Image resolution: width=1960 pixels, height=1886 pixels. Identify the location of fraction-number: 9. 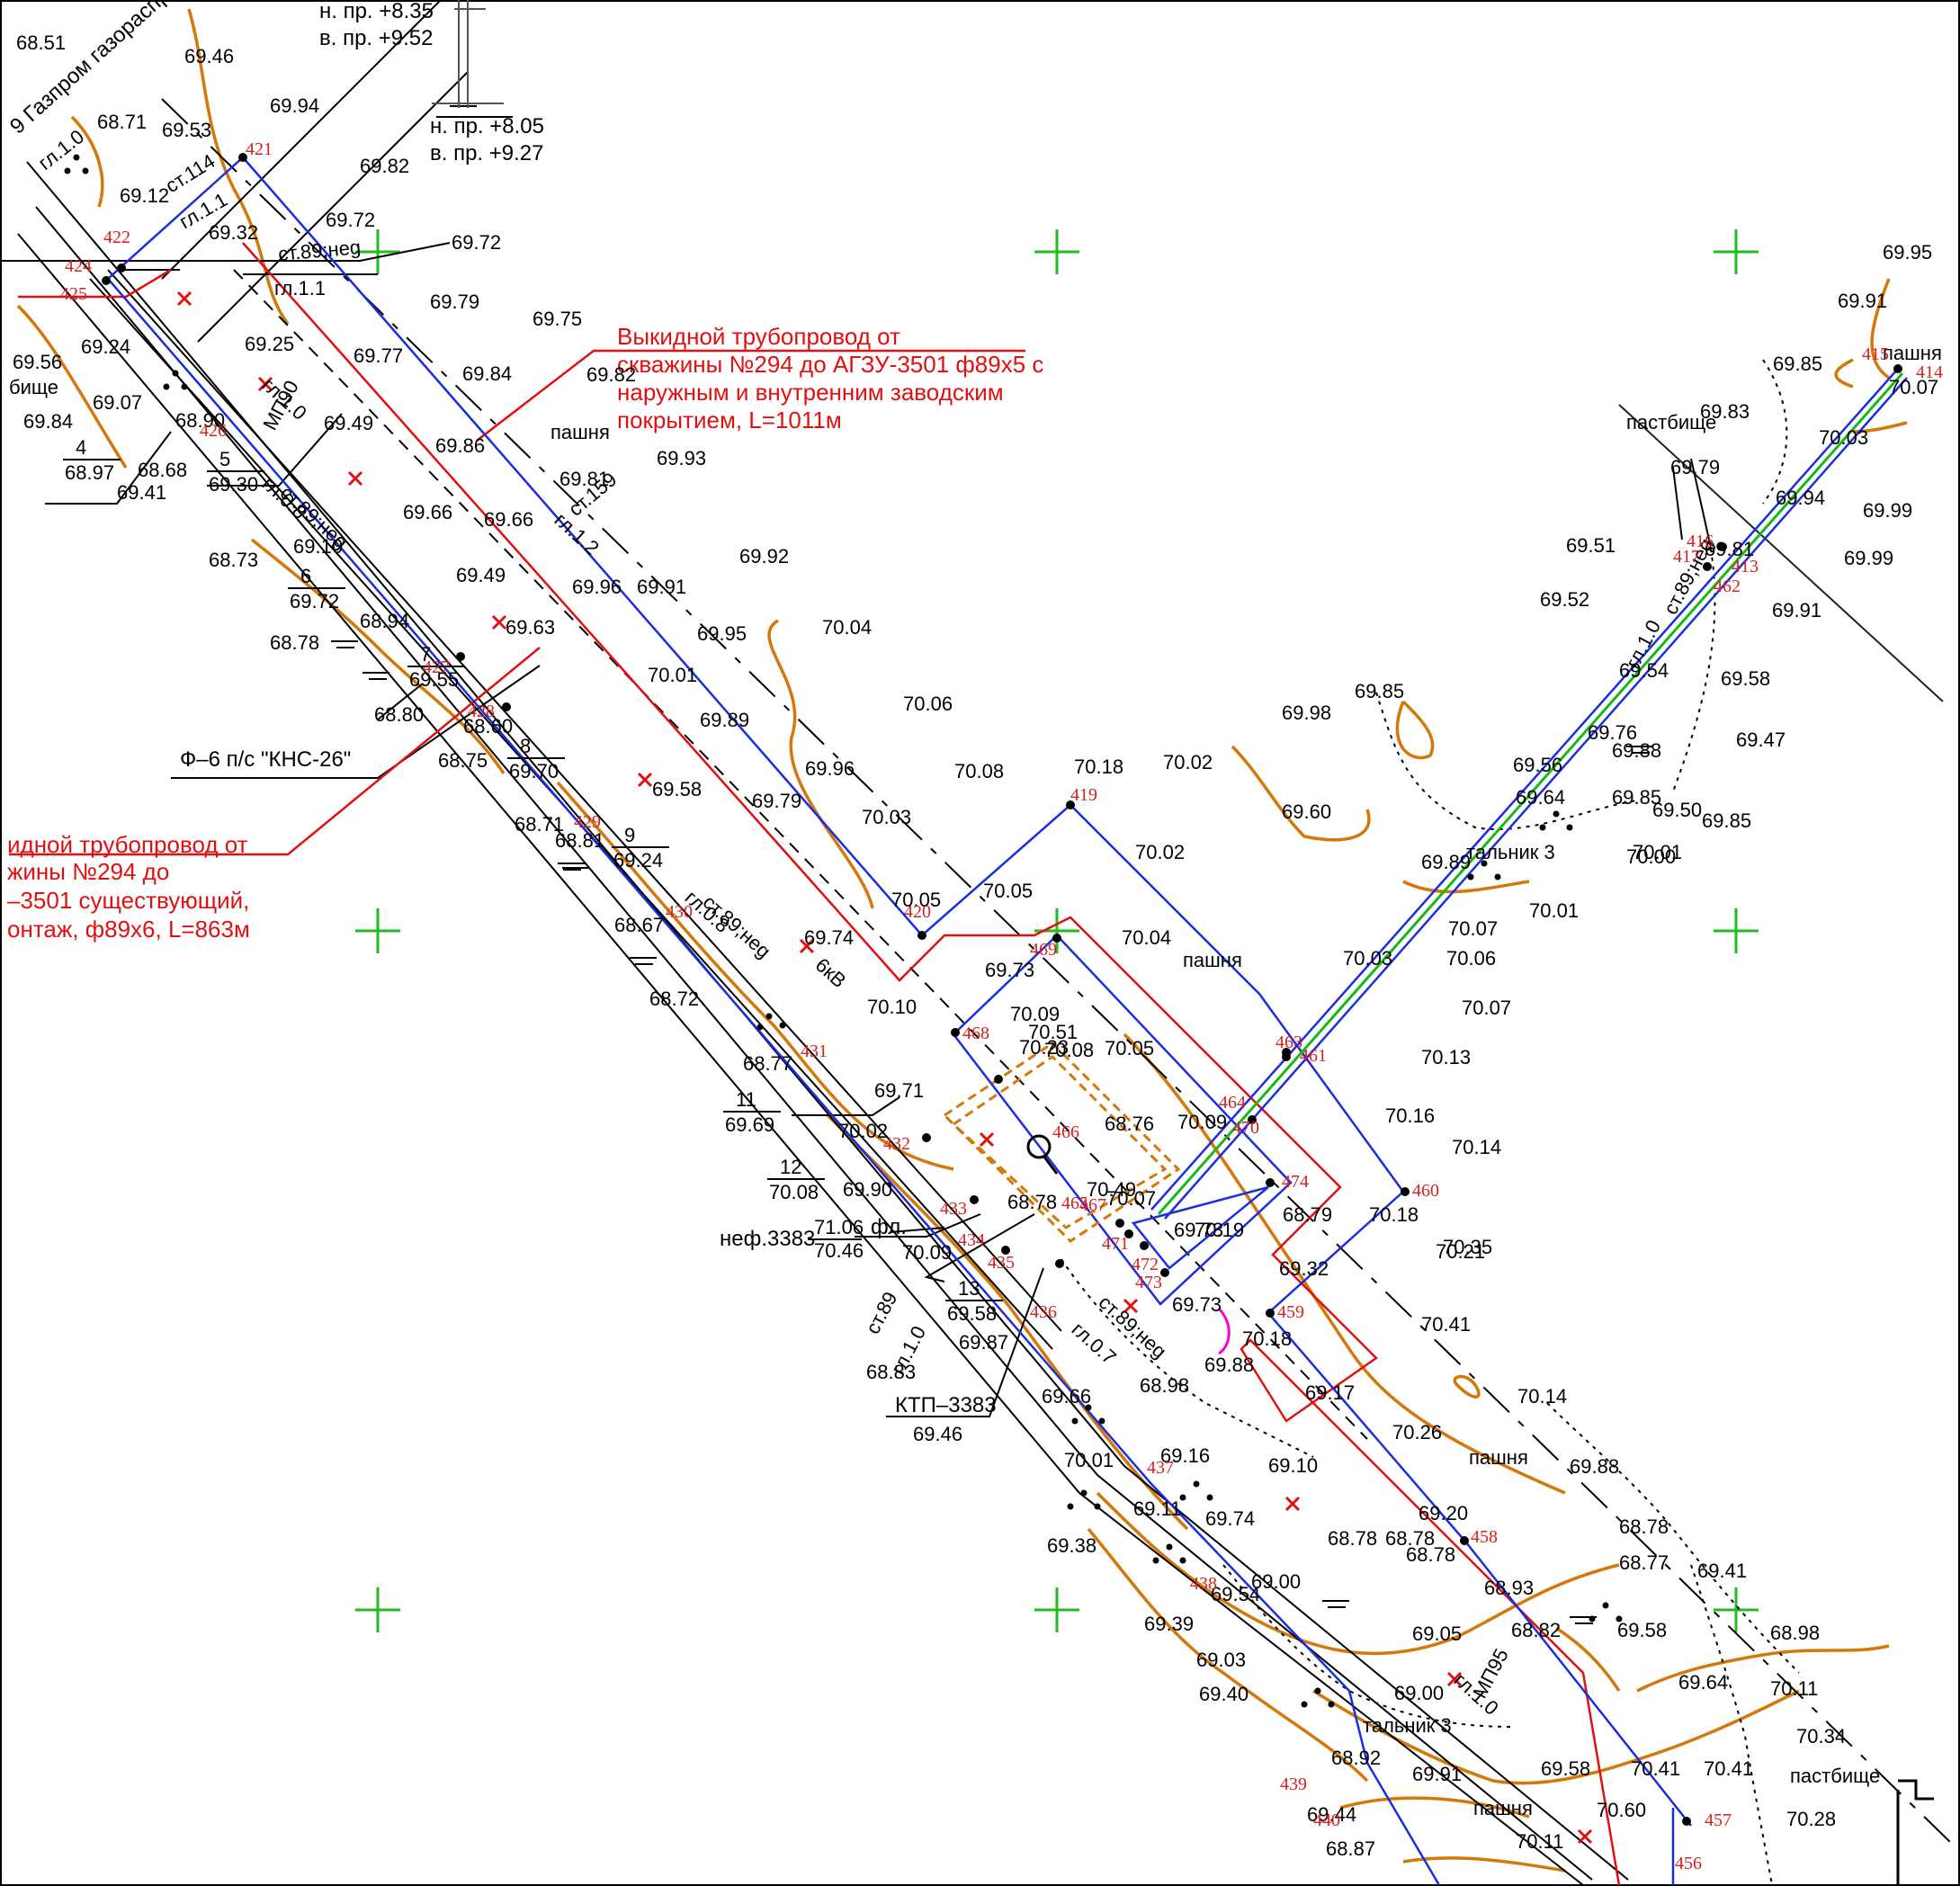
(629, 835).